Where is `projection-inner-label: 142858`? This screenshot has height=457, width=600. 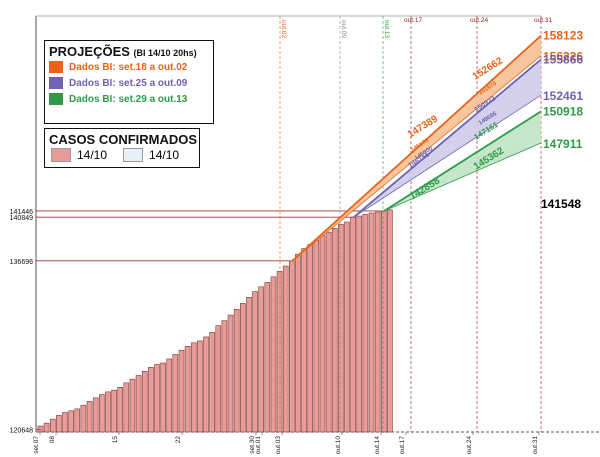 projection-inner-label: 142858 is located at coordinates (425, 188).